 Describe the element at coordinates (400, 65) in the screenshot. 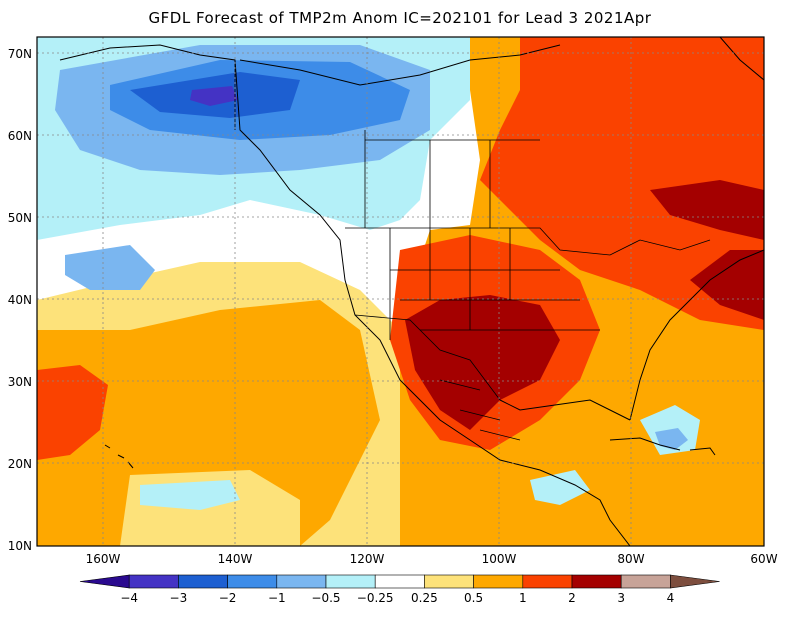

I see `coastline-arctic` at that location.